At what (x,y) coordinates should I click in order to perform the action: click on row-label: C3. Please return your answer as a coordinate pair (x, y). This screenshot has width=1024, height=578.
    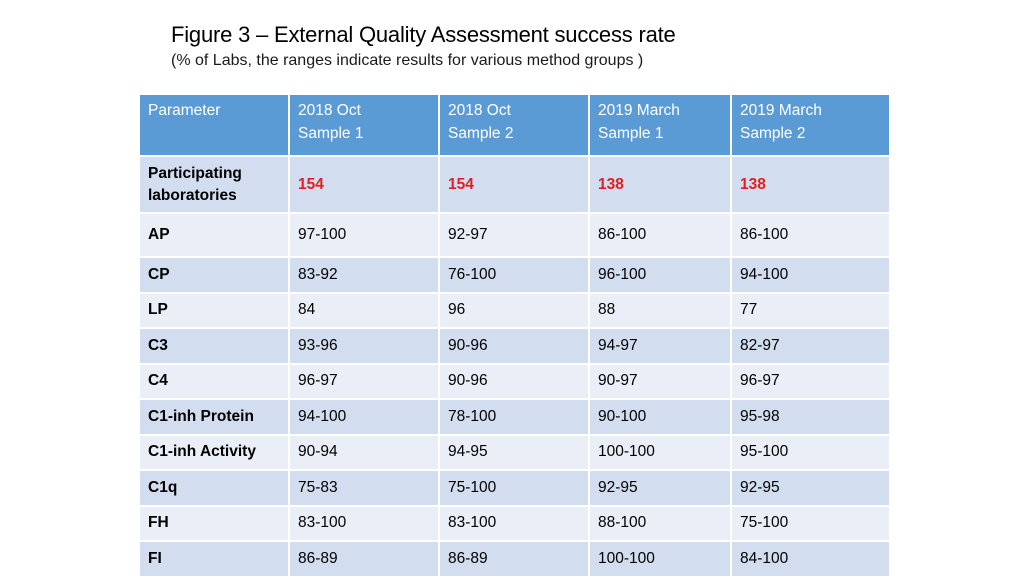
    Looking at the image, I should click on (215, 347).